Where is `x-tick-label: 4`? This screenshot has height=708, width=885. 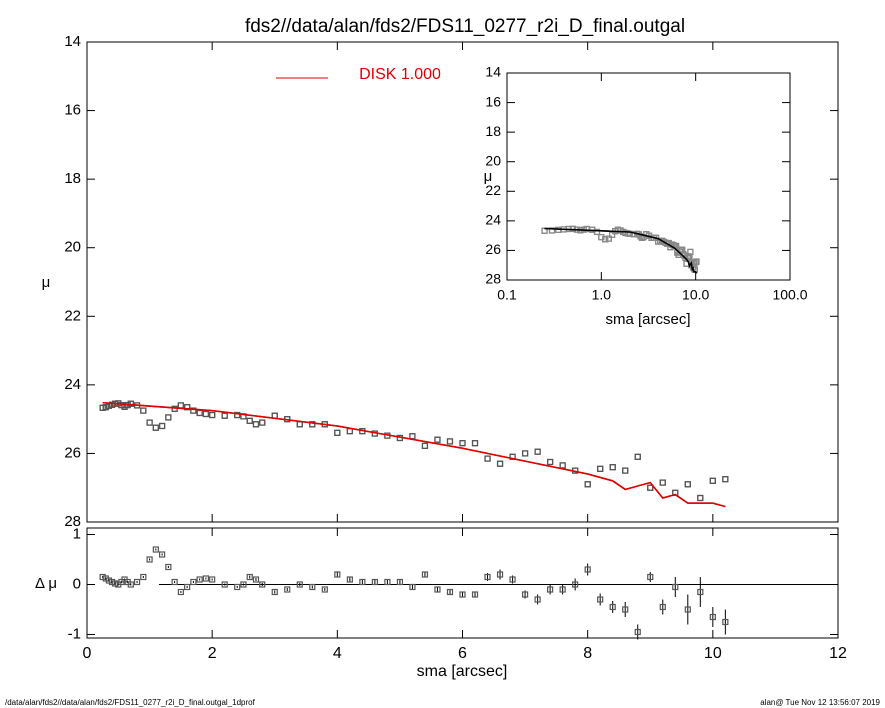 x-tick-label: 4 is located at coordinates (337, 653).